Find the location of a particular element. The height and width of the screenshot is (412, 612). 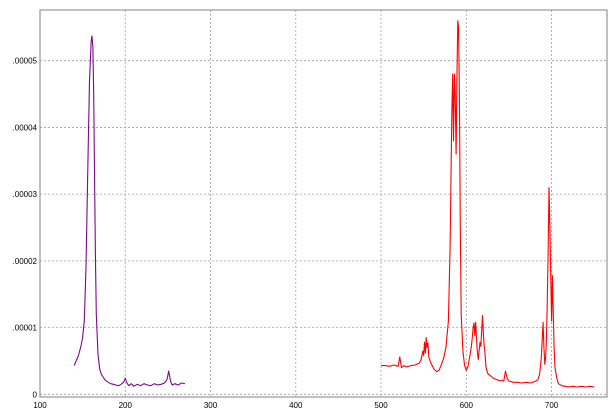

y-tick-label: 0 is located at coordinates (35, 394).